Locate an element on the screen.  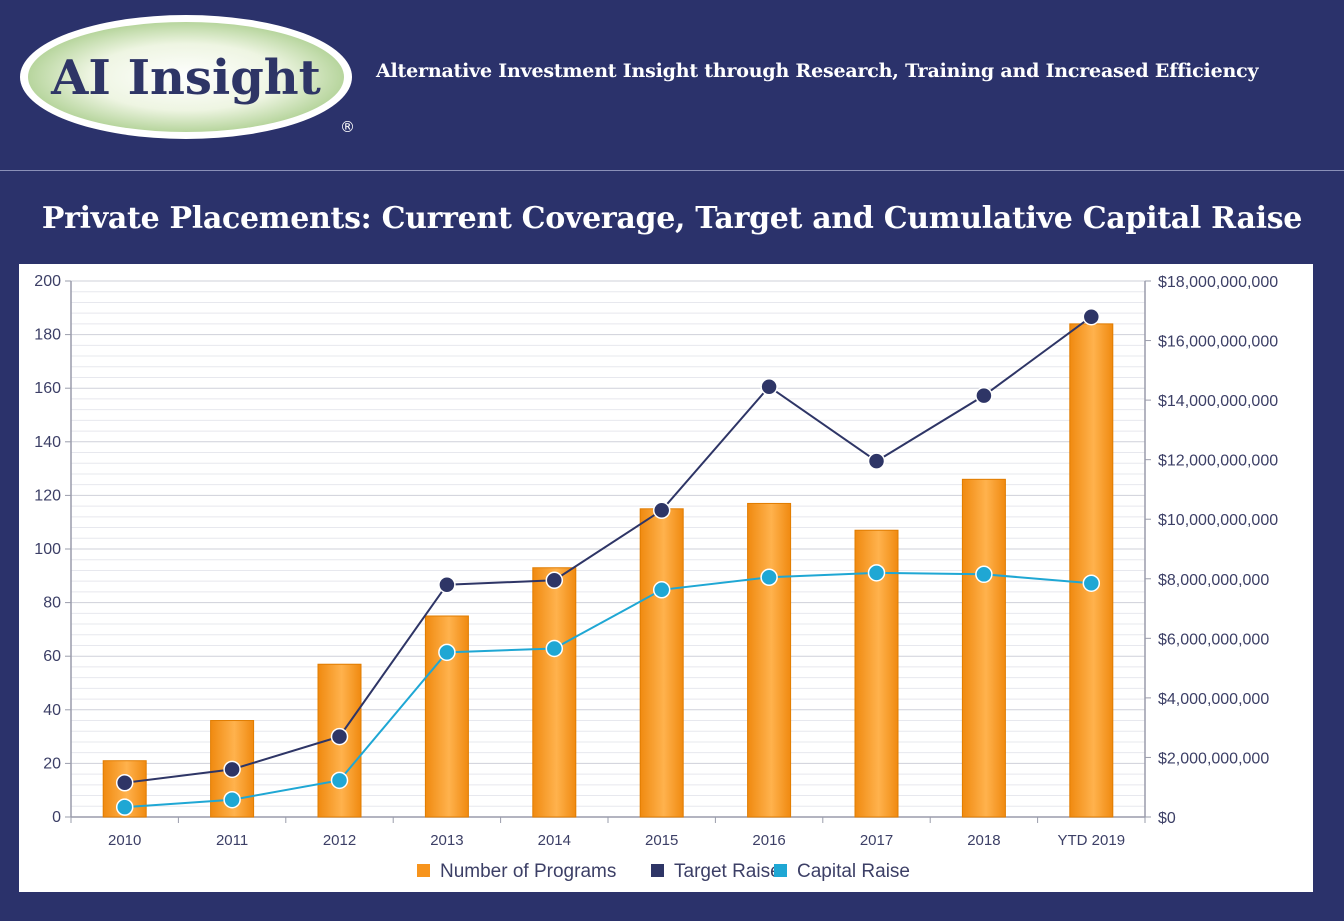
x-tick-label: 2014 is located at coordinates (554, 840).